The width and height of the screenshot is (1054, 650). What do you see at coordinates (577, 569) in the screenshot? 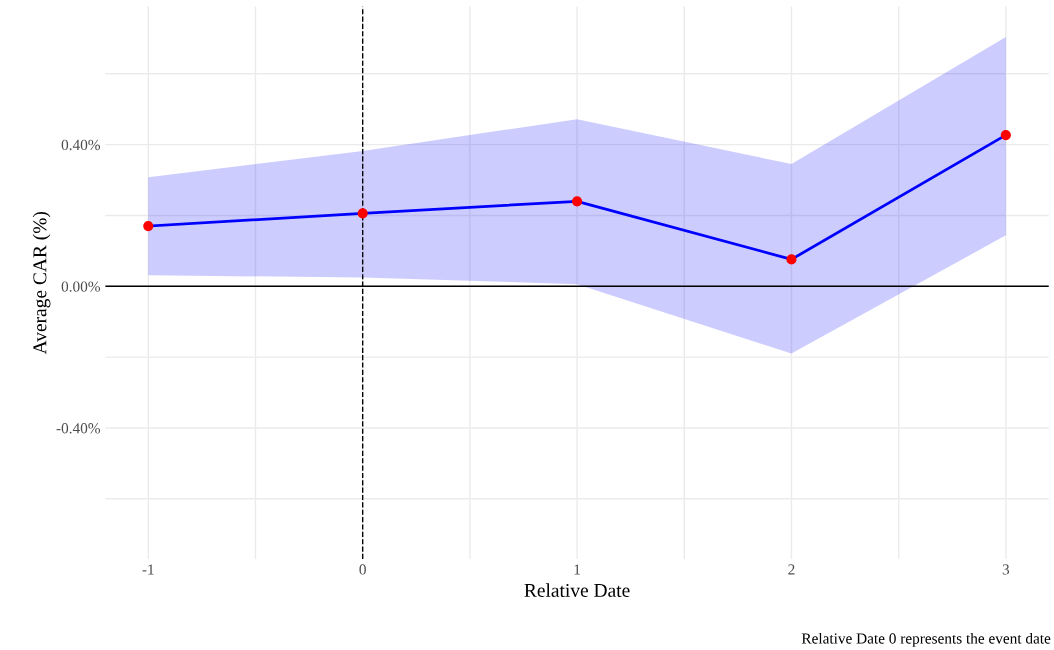
I see `x-tick-label: 1` at bounding box center [577, 569].